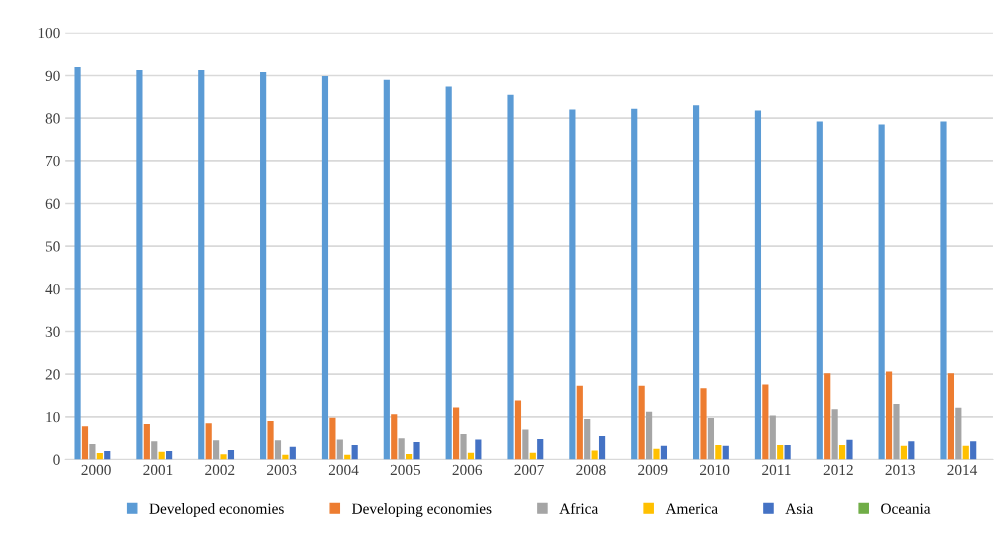  What do you see at coordinates (216, 510) in the screenshot?
I see `legend-label: Developed economies` at bounding box center [216, 510].